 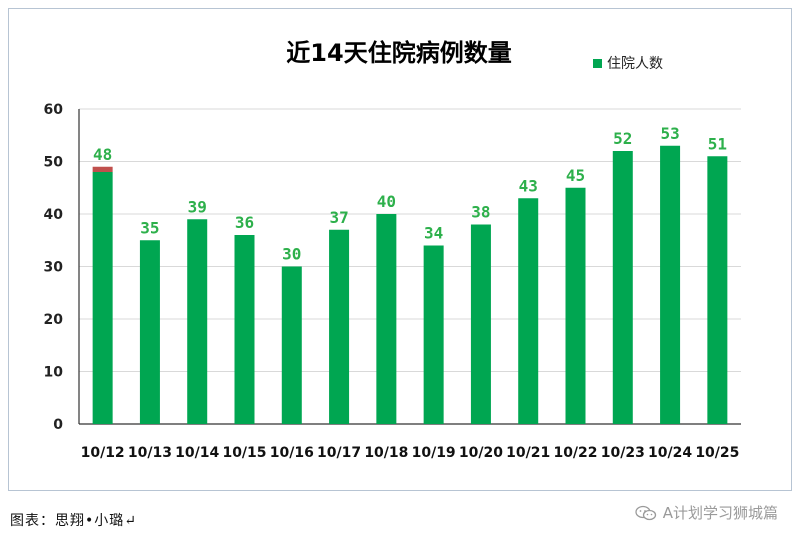 I want to click on data-label: 43, so click(x=528, y=185).